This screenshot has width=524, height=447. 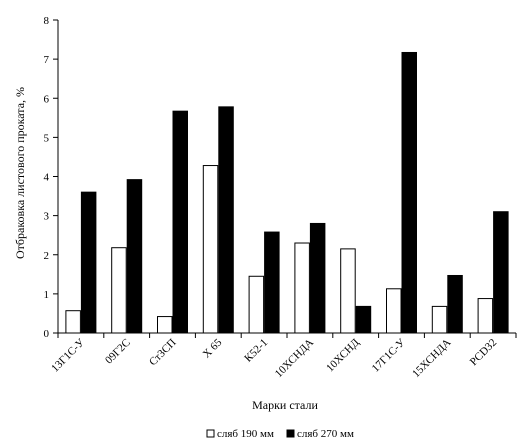 What do you see at coordinates (483, 352) in the screenshot?
I see `x-tick-label: РСD32` at bounding box center [483, 352].